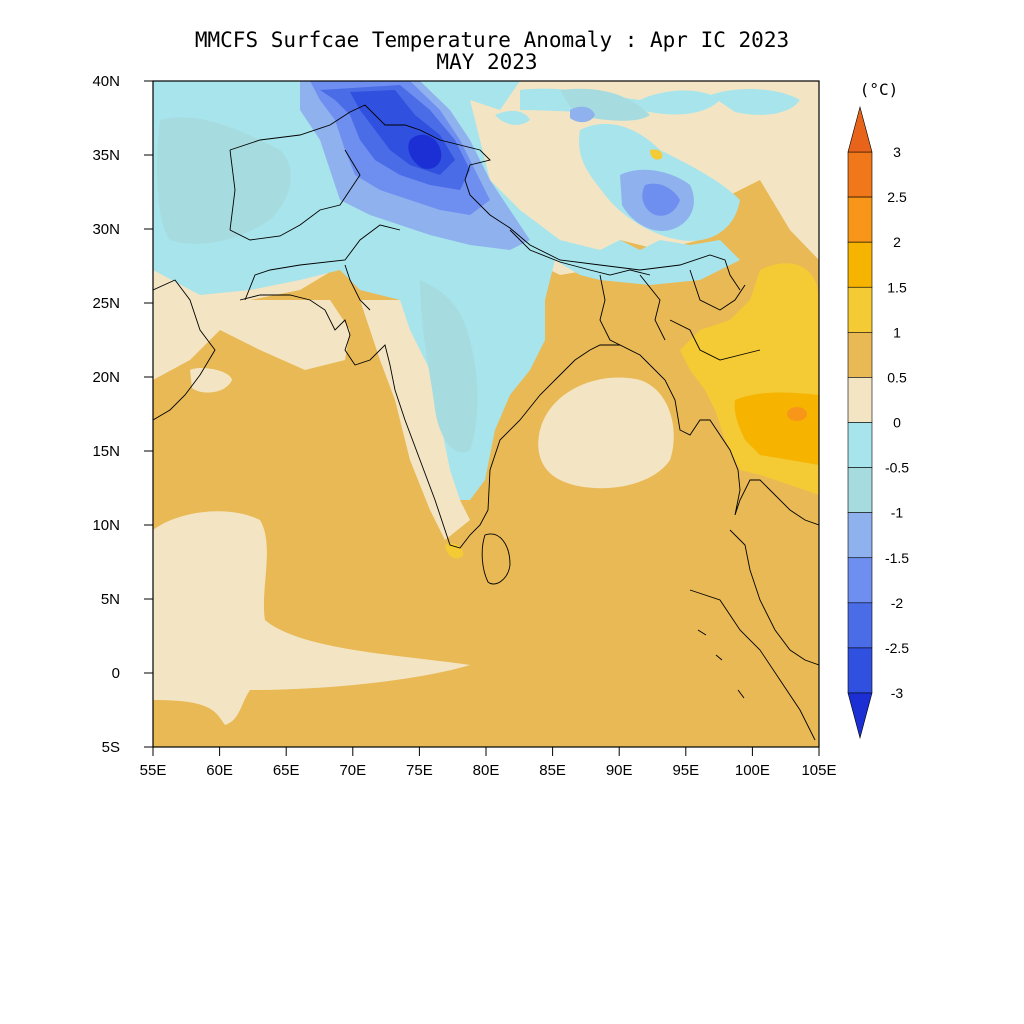 The height and width of the screenshot is (1024, 1024). I want to click on lat-tick-label: 15N, so click(106, 451).